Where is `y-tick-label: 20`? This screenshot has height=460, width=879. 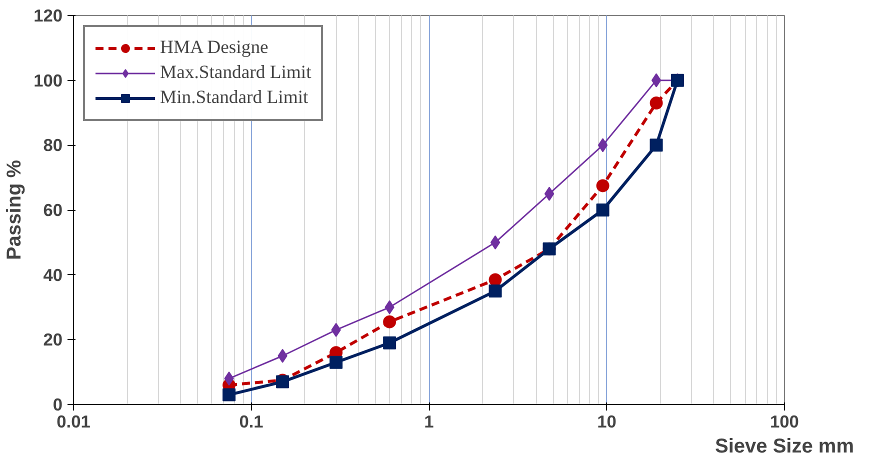 y-tick-label: 20 is located at coordinates (53, 340).